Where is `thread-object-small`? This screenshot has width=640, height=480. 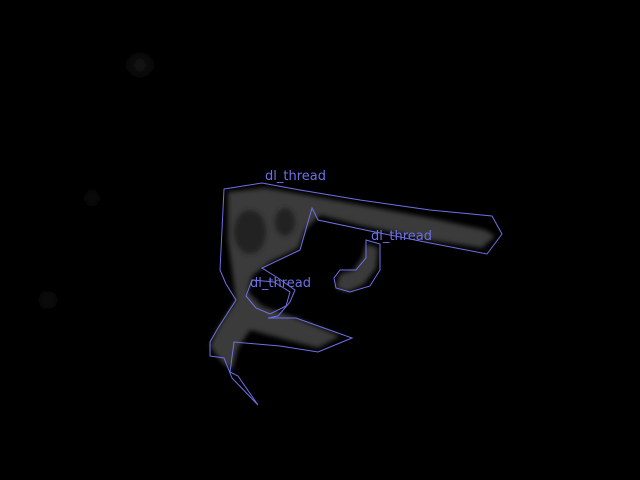
thread-object-small is located at coordinates (357, 268).